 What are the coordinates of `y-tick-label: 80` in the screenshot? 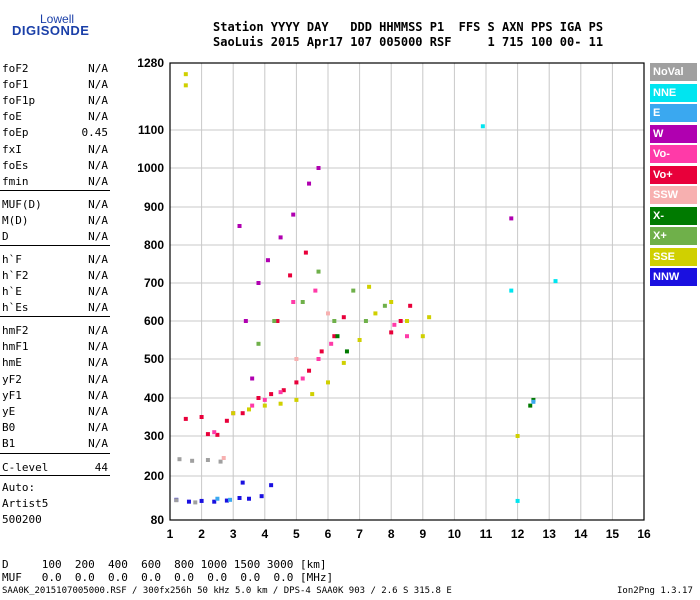 It's located at (158, 520).